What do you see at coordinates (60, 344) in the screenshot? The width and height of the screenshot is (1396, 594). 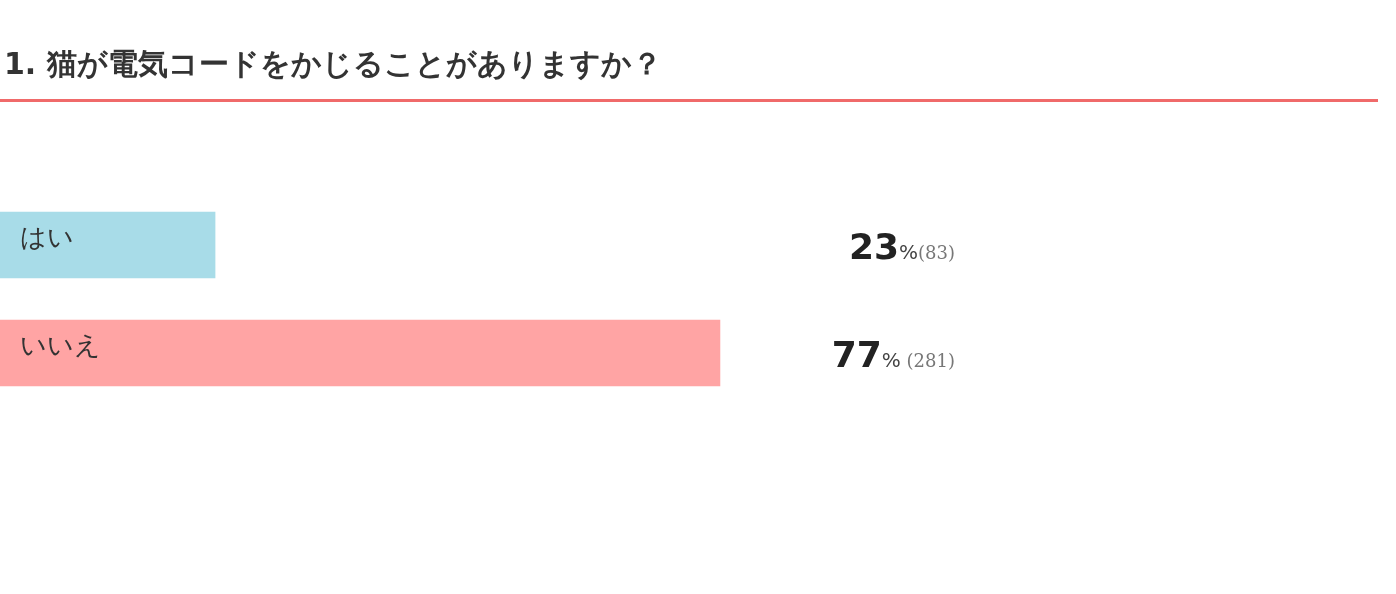 I see `y-tick-label: いいえ` at bounding box center [60, 344].